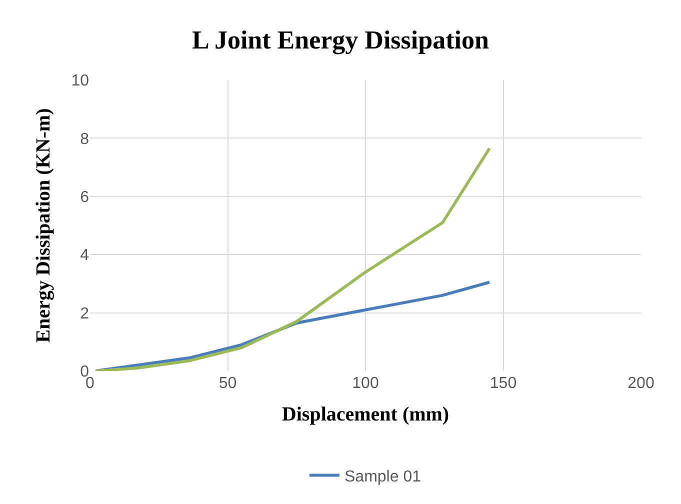  Describe the element at coordinates (383, 477) in the screenshot. I see `legend-label: Sample 01` at that location.